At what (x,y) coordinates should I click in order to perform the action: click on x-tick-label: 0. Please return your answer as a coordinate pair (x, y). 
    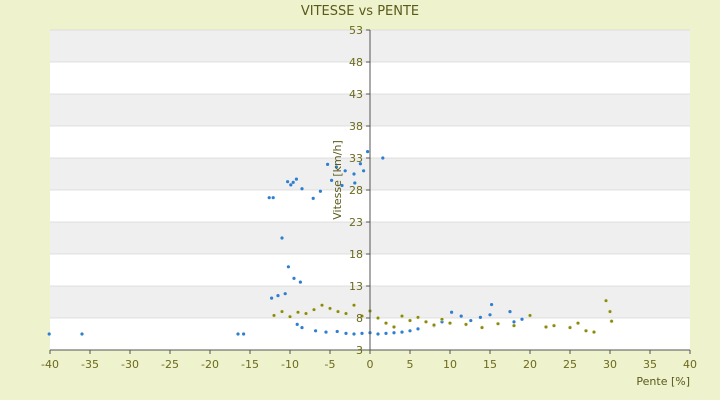
    Looking at the image, I should click on (370, 364).